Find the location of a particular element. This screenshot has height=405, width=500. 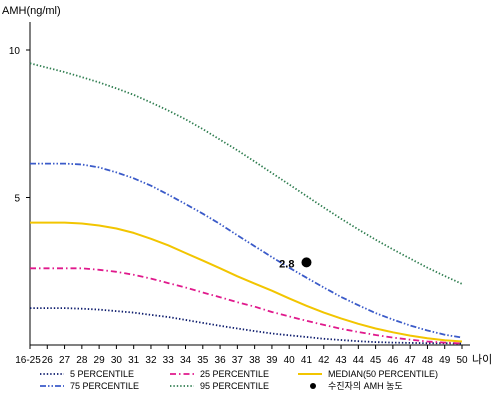

patient-point is located at coordinates (306, 262).